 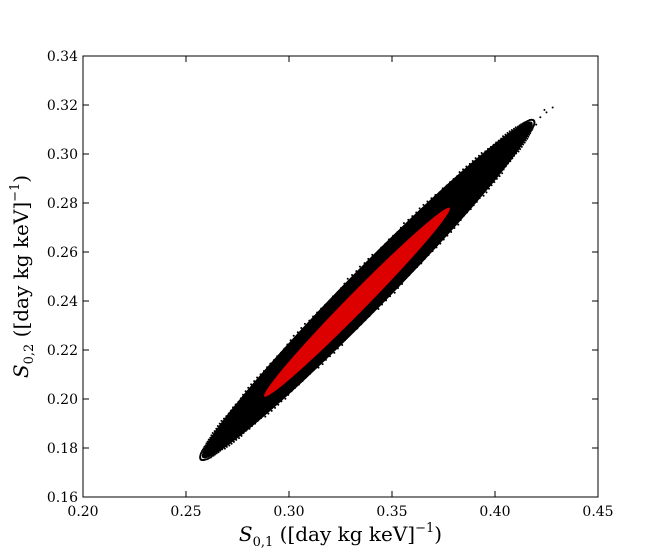 What do you see at coordinates (494, 512) in the screenshot?
I see `x-tick-label: 0.40` at bounding box center [494, 512].